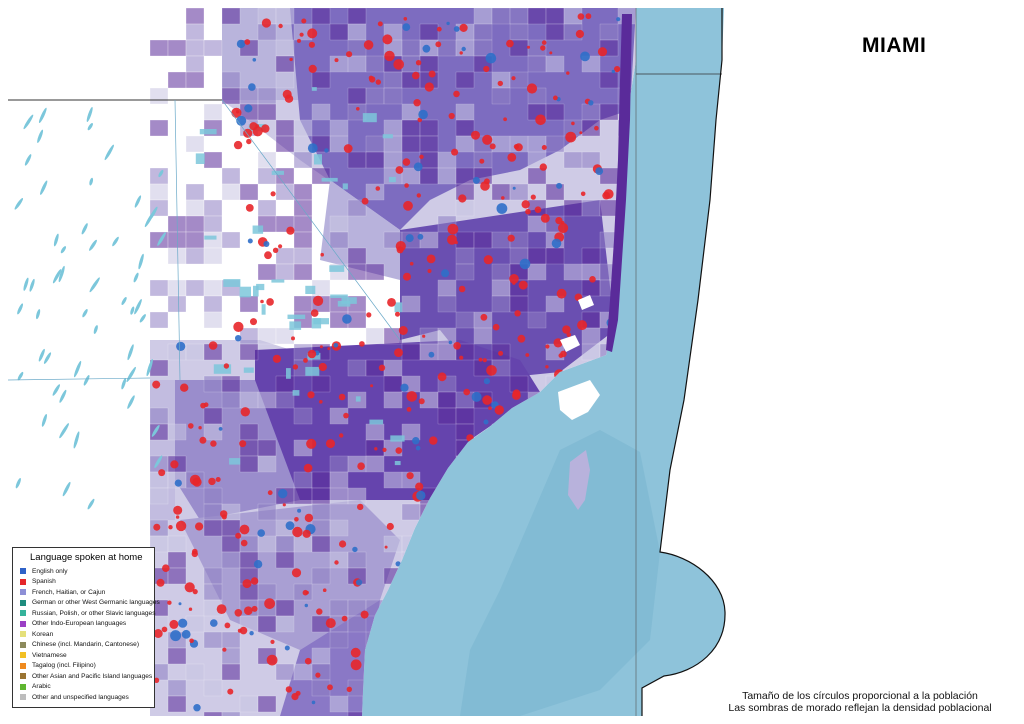 The image size is (1024, 724). What do you see at coordinates (23, 602) in the screenshot?
I see `legend-swatch` at bounding box center [23, 602].